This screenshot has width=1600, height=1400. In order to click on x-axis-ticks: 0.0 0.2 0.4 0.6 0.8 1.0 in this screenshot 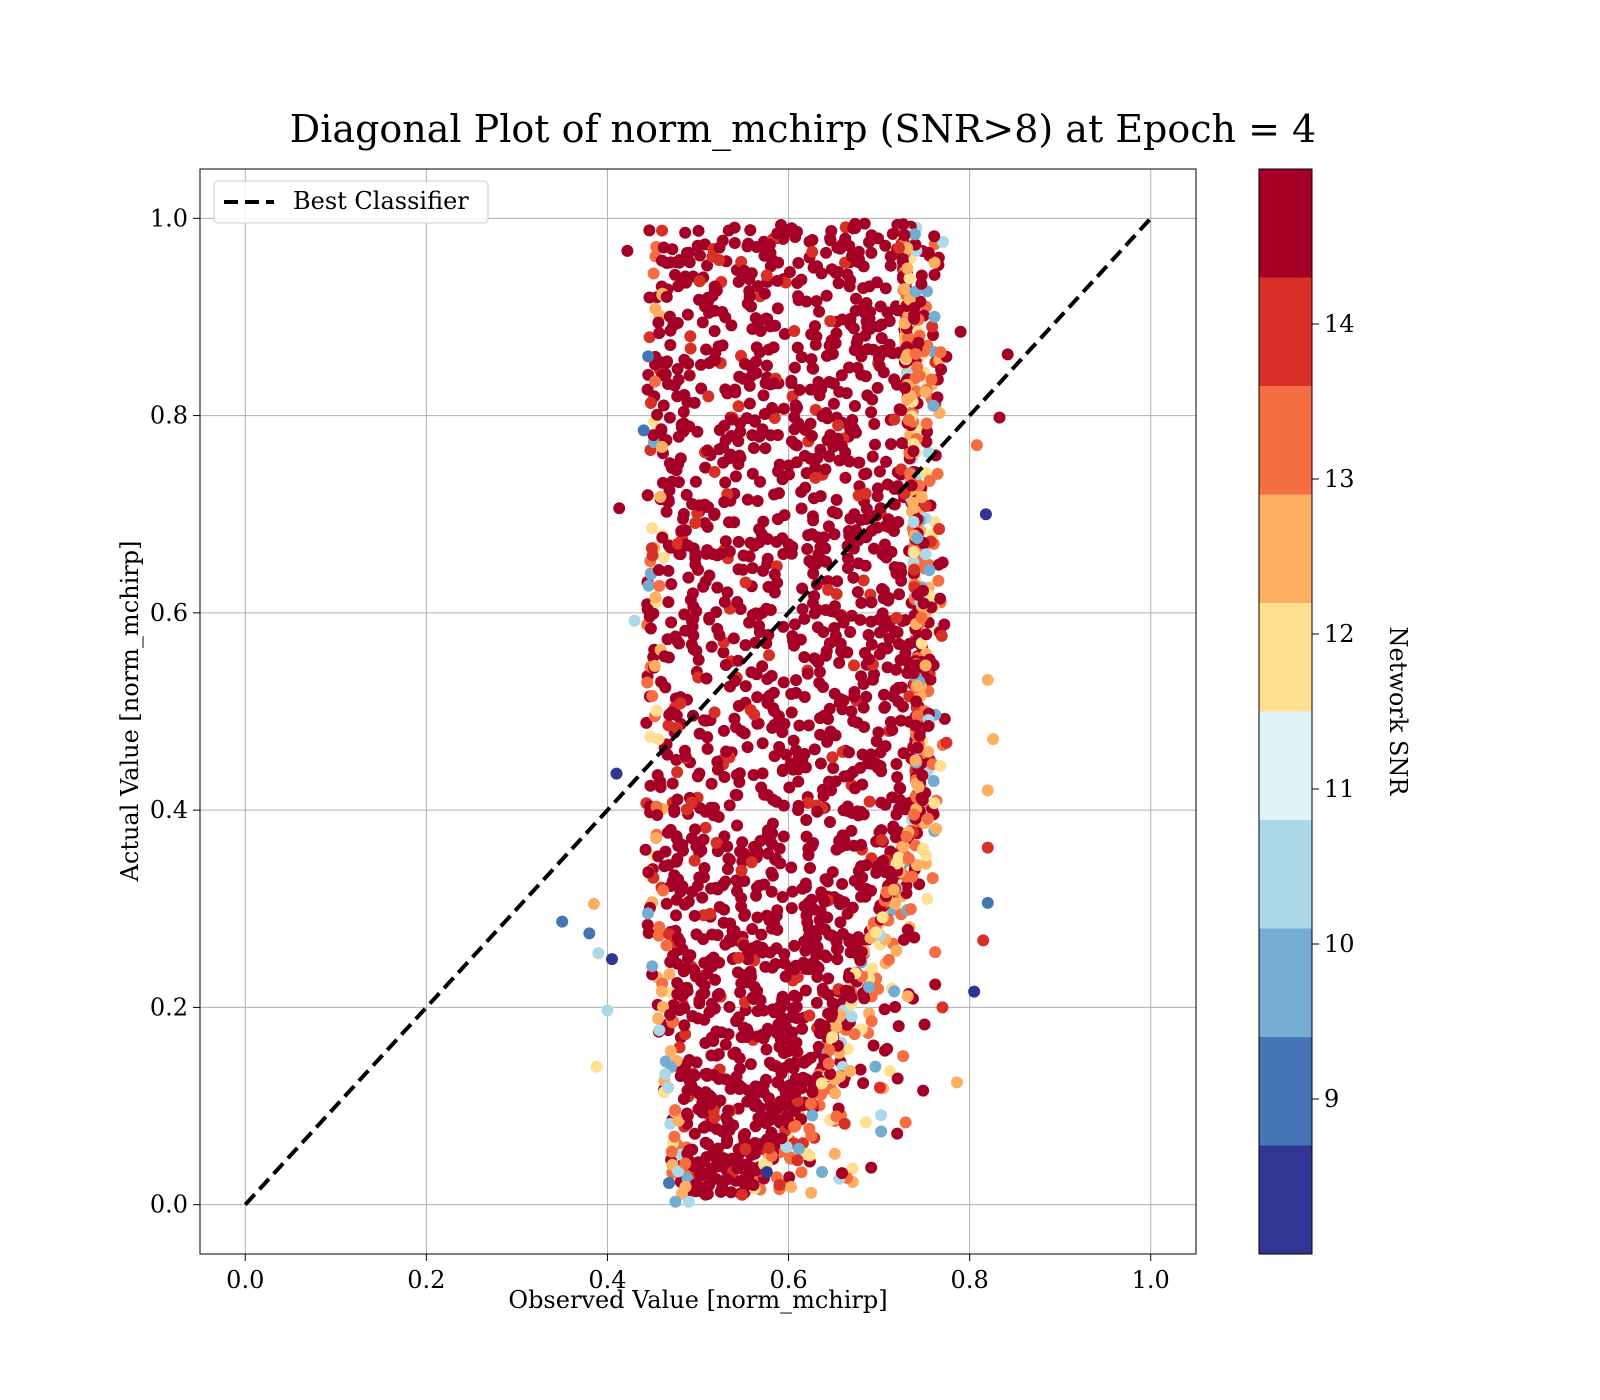, I will do `click(698, 1274)`.